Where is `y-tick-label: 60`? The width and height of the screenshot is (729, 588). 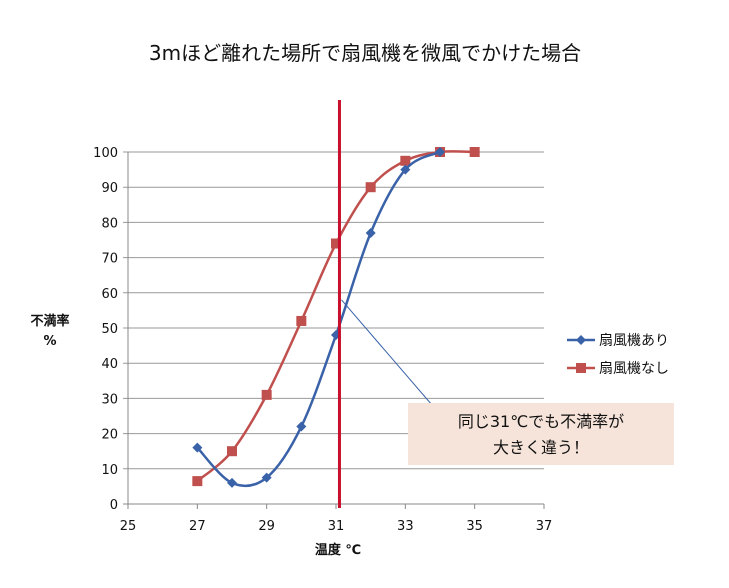 y-tick-label: 60 is located at coordinates (109, 294).